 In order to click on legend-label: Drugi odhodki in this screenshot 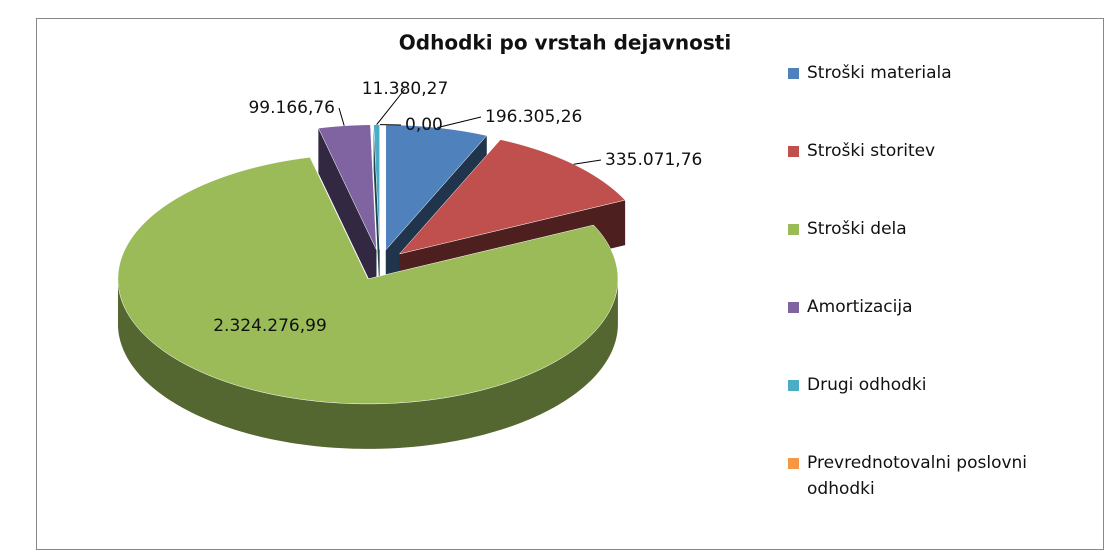, I will do `click(867, 385)`.